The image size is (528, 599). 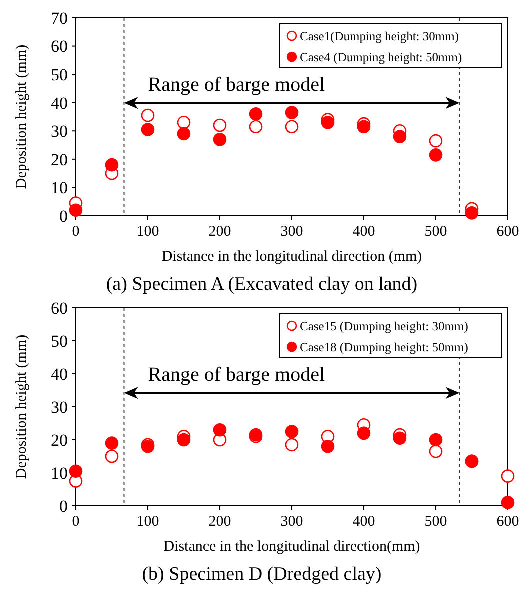 I want to click on text: (b) Specimen D (Dredged clay), so click(x=262, y=574).